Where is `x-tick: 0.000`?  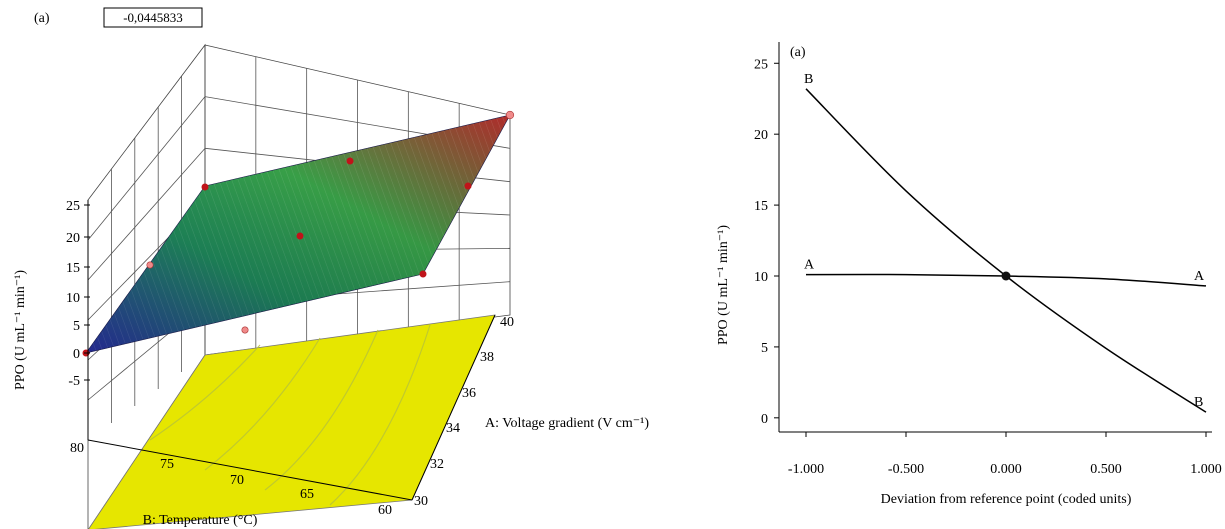 x-tick: 0.000 is located at coordinates (1006, 454).